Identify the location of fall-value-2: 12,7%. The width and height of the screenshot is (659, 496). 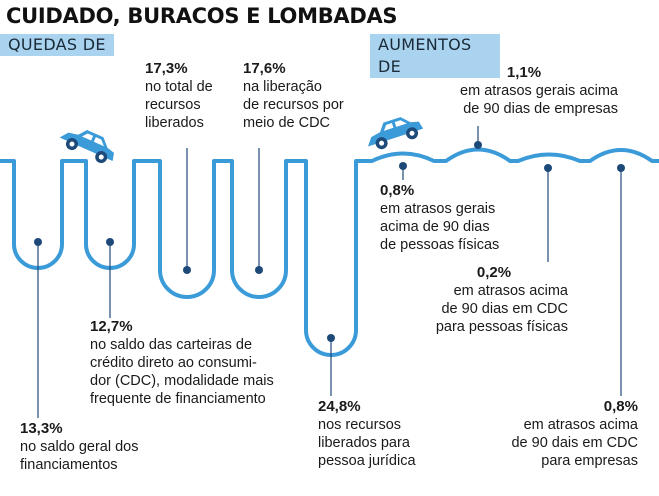
(111, 326).